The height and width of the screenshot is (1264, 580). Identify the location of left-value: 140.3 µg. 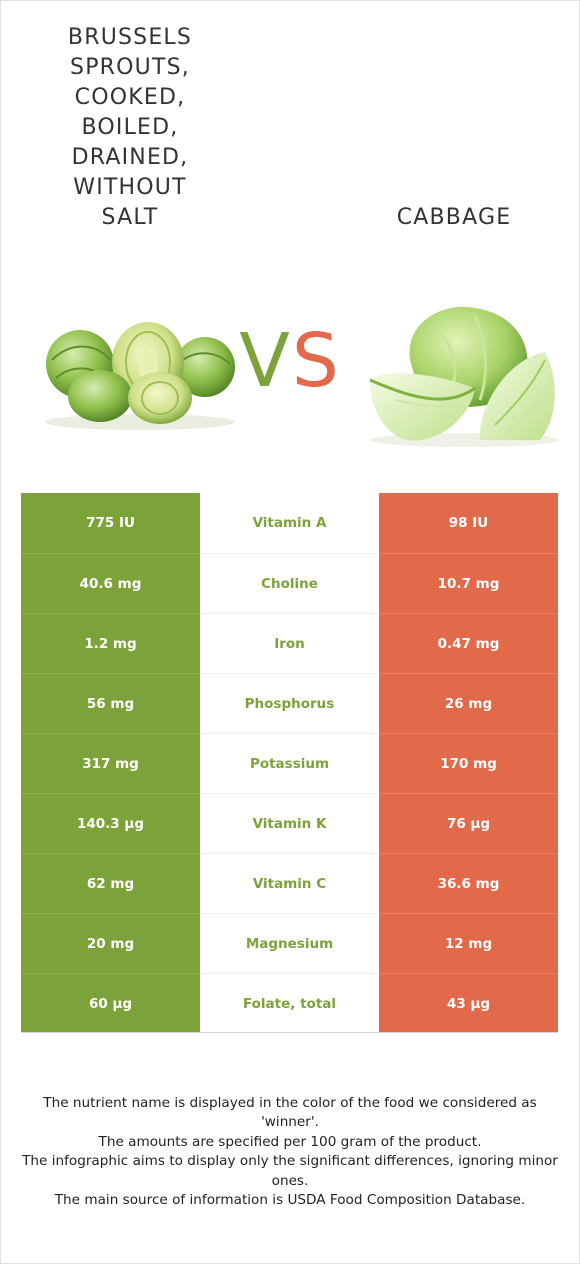
(110, 823).